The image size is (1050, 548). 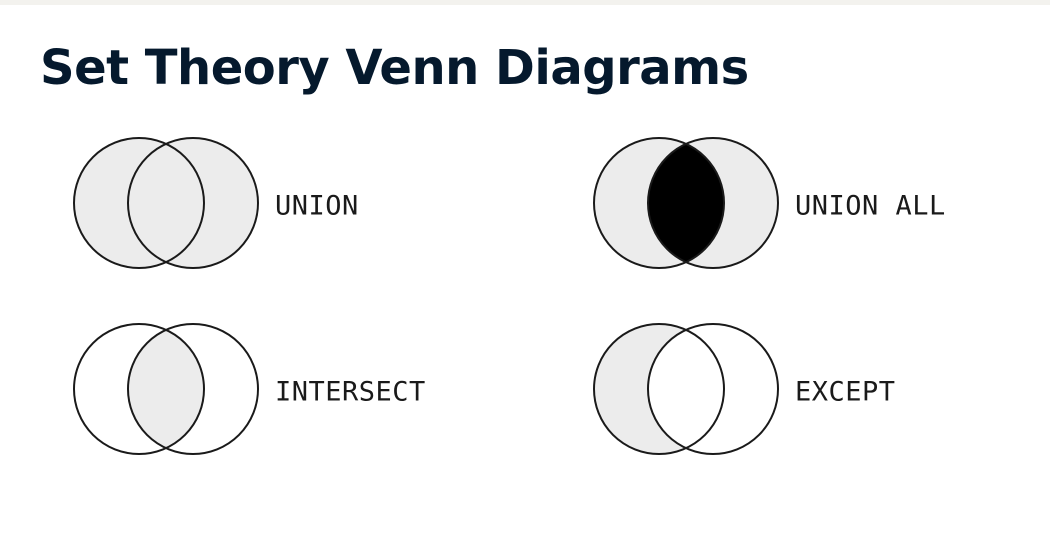 What do you see at coordinates (212, 389) in the screenshot?
I see `venn-intersect-right-region` at bounding box center [212, 389].